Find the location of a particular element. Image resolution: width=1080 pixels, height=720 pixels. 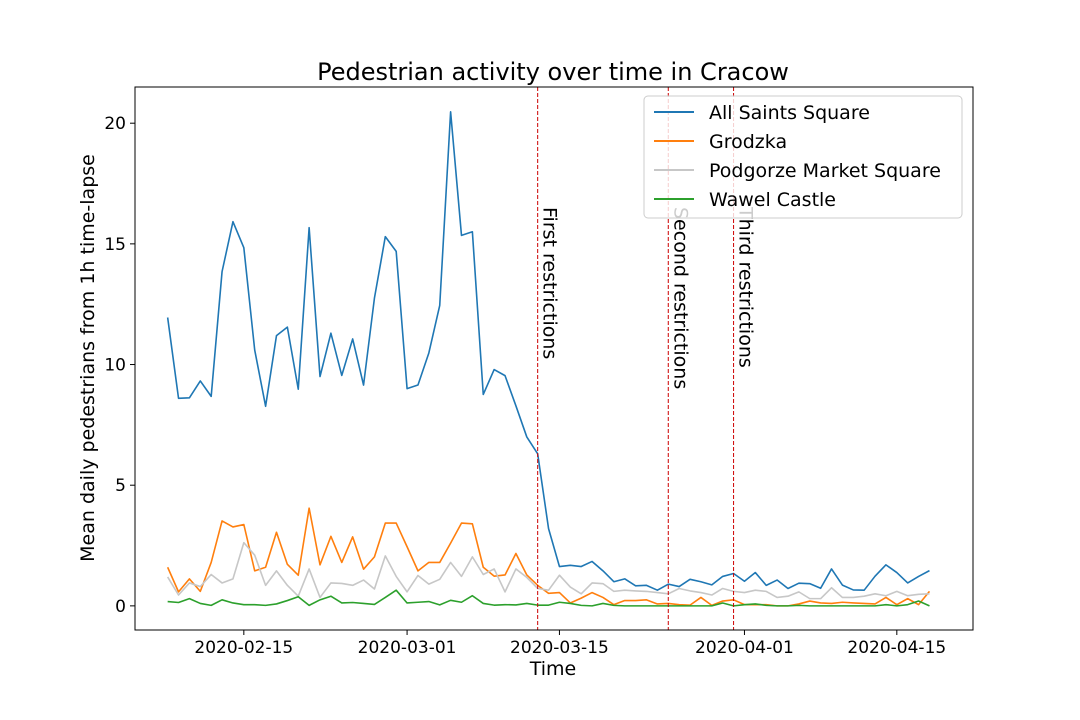

legend-label: Podgorze Market Square is located at coordinates (825, 171).